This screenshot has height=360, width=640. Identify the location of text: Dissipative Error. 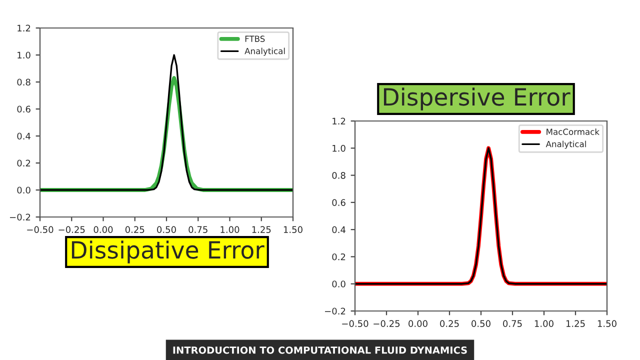
(168, 252).